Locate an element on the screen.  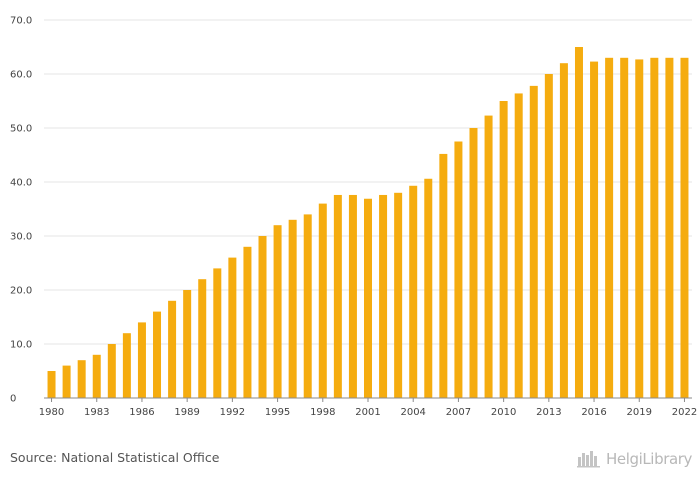
source-note: Source: National Statistical Office is located at coordinates (115, 457).